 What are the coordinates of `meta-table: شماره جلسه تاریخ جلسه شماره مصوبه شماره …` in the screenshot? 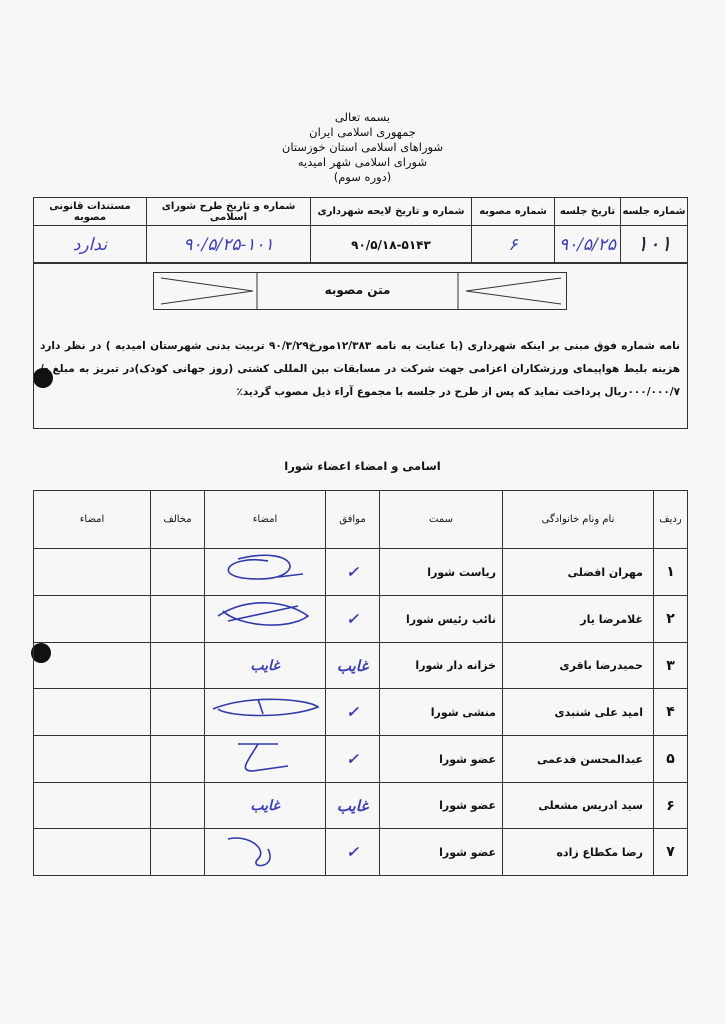 It's located at (360, 230).